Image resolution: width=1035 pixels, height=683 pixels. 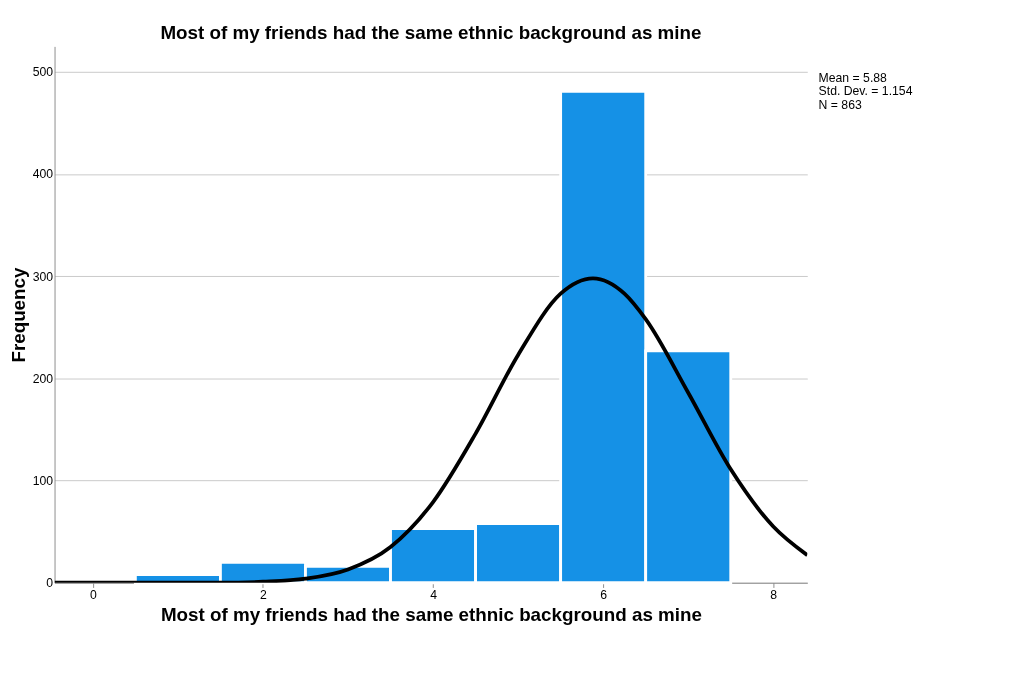 I want to click on x-tick-label: 6, so click(x=604, y=595).